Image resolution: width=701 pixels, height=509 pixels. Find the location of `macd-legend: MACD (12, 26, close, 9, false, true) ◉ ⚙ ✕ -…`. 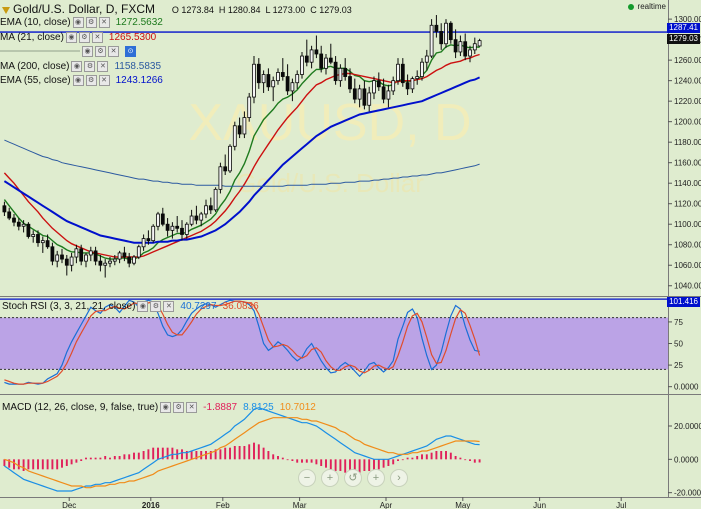

macd-legend: MACD (12, 26, close, 9, false, true) ◉ ⚙ ✕ -… is located at coordinates (159, 407).